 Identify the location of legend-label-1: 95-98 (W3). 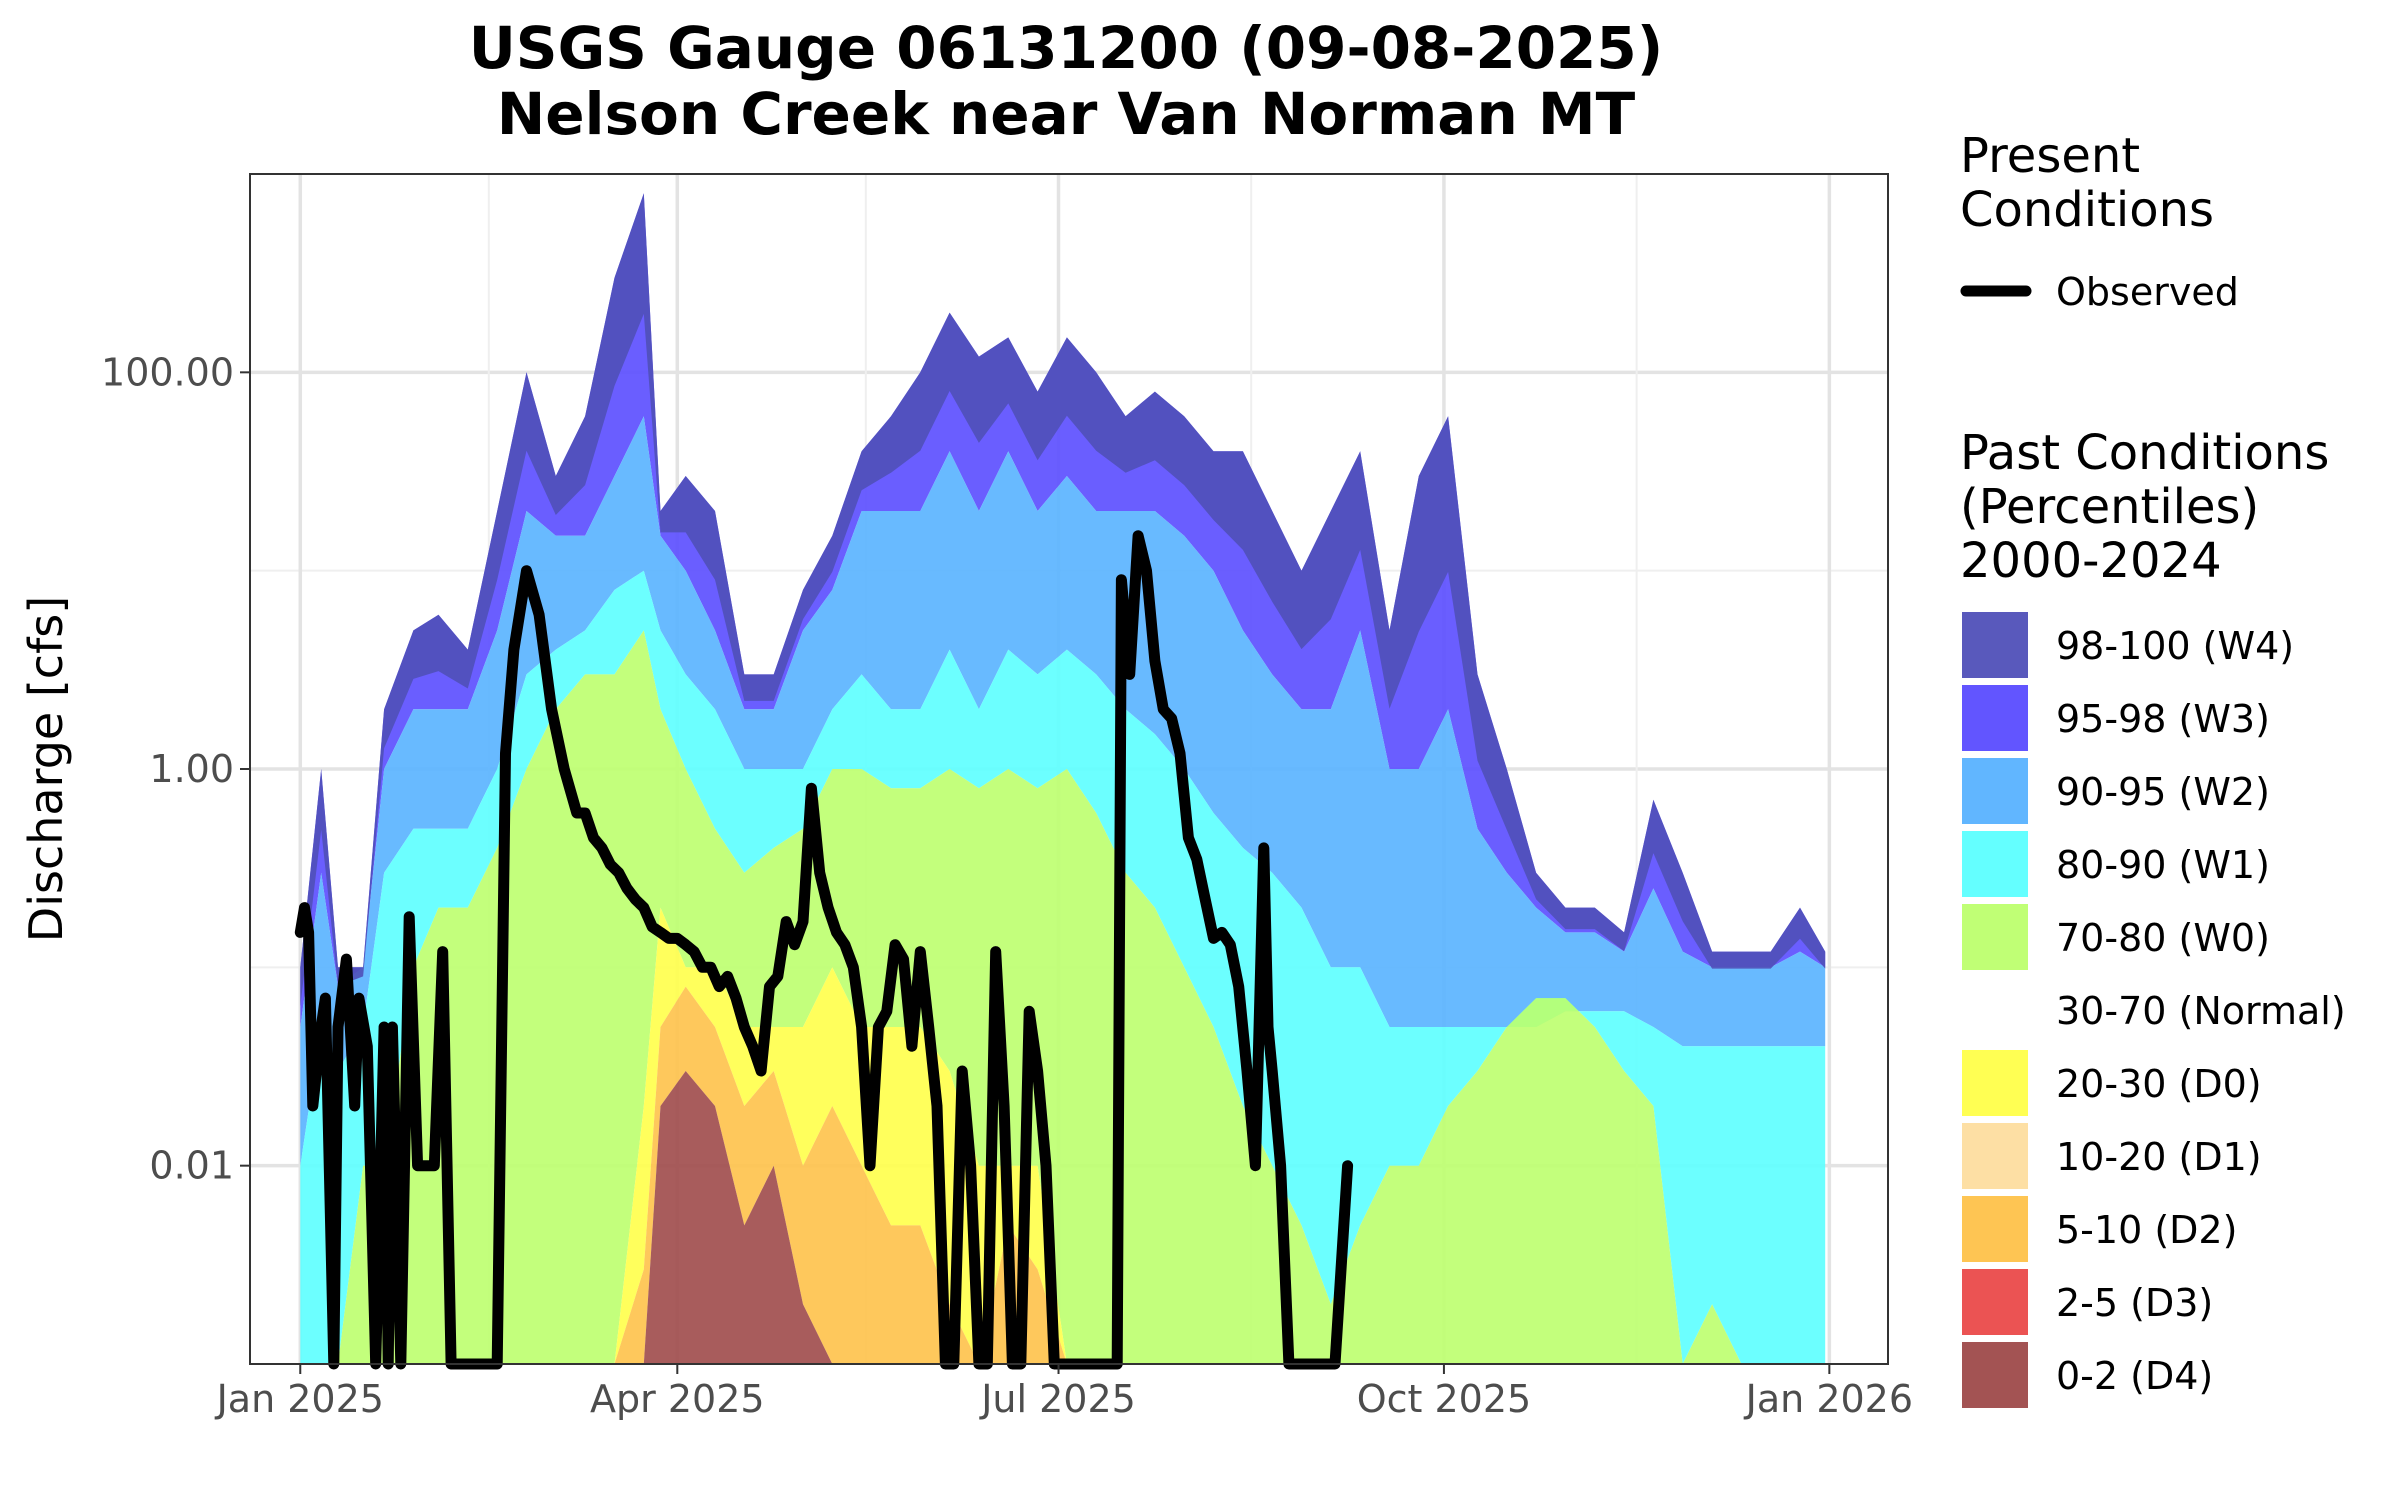
(2163, 719).